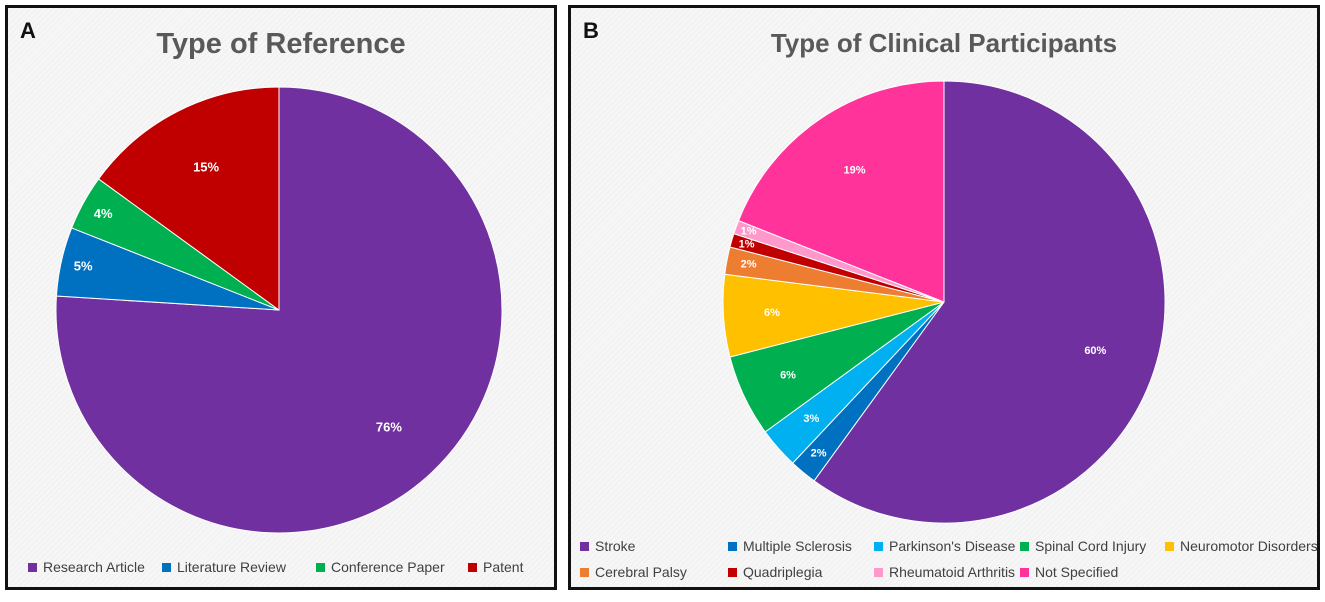 The height and width of the screenshot is (602, 1325). What do you see at coordinates (103, 213) in the screenshot?
I see `data-label-conference-paper: 4%` at bounding box center [103, 213].